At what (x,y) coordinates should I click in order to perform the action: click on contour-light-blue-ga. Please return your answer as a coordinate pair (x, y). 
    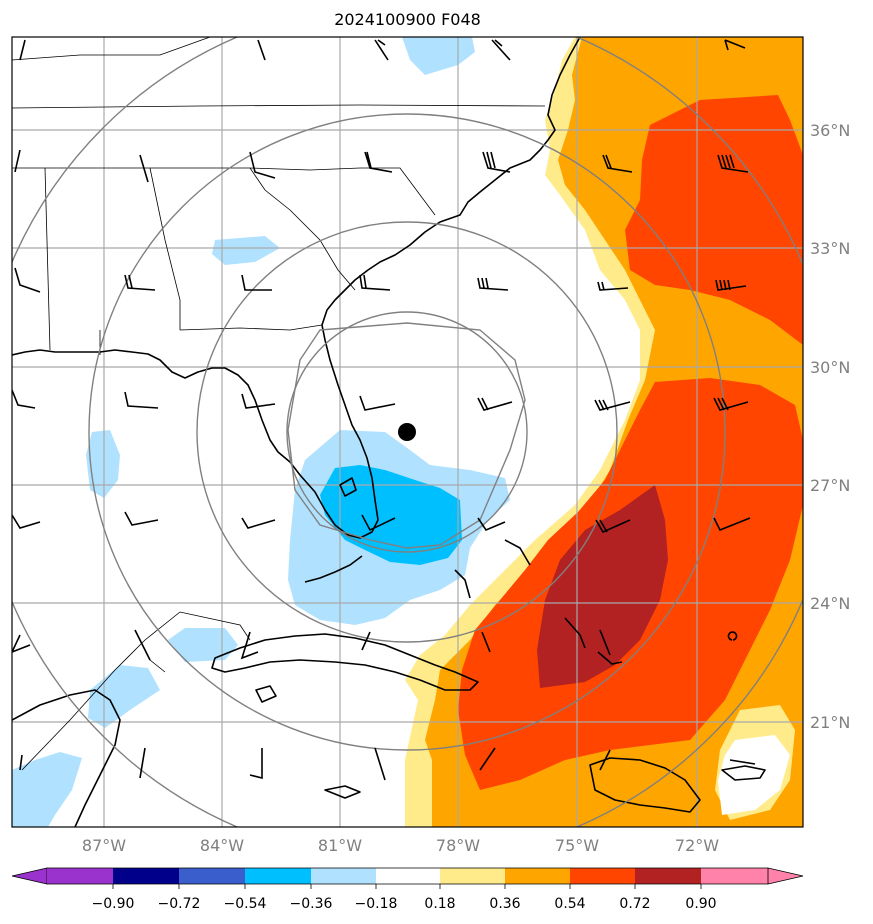
    Looking at the image, I should click on (246, 250).